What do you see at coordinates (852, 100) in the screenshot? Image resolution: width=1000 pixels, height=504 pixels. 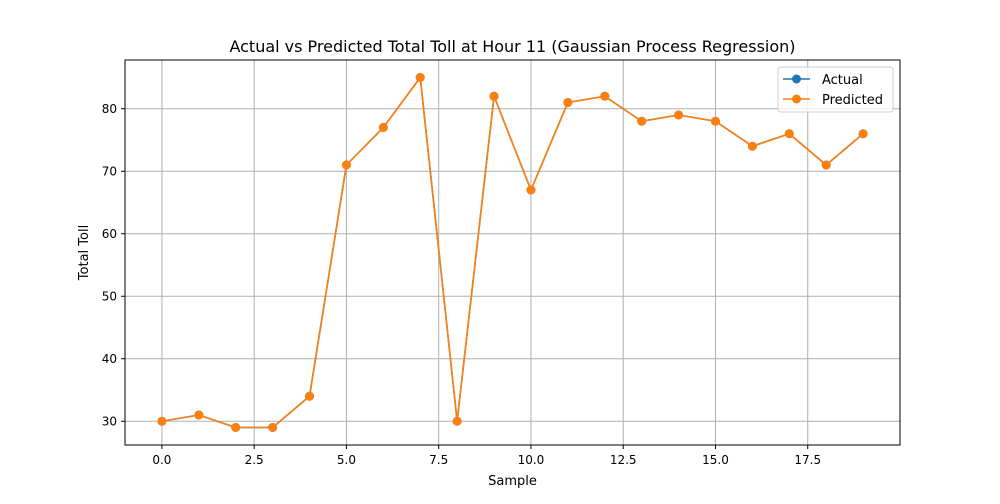 I see `legend-label-predicted: Predicted` at bounding box center [852, 100].